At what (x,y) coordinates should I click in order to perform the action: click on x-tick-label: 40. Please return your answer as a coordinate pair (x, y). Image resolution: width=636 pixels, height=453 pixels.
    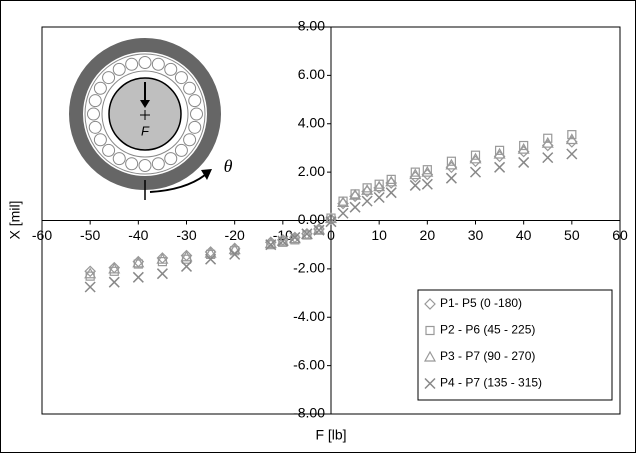
    Looking at the image, I should click on (524, 235).